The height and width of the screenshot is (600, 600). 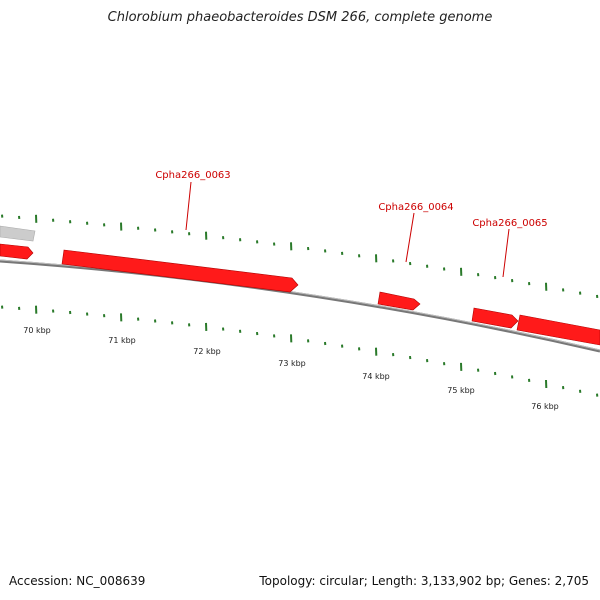 What do you see at coordinates (545, 406) in the screenshot?
I see `tick-label: 76 kbp` at bounding box center [545, 406].